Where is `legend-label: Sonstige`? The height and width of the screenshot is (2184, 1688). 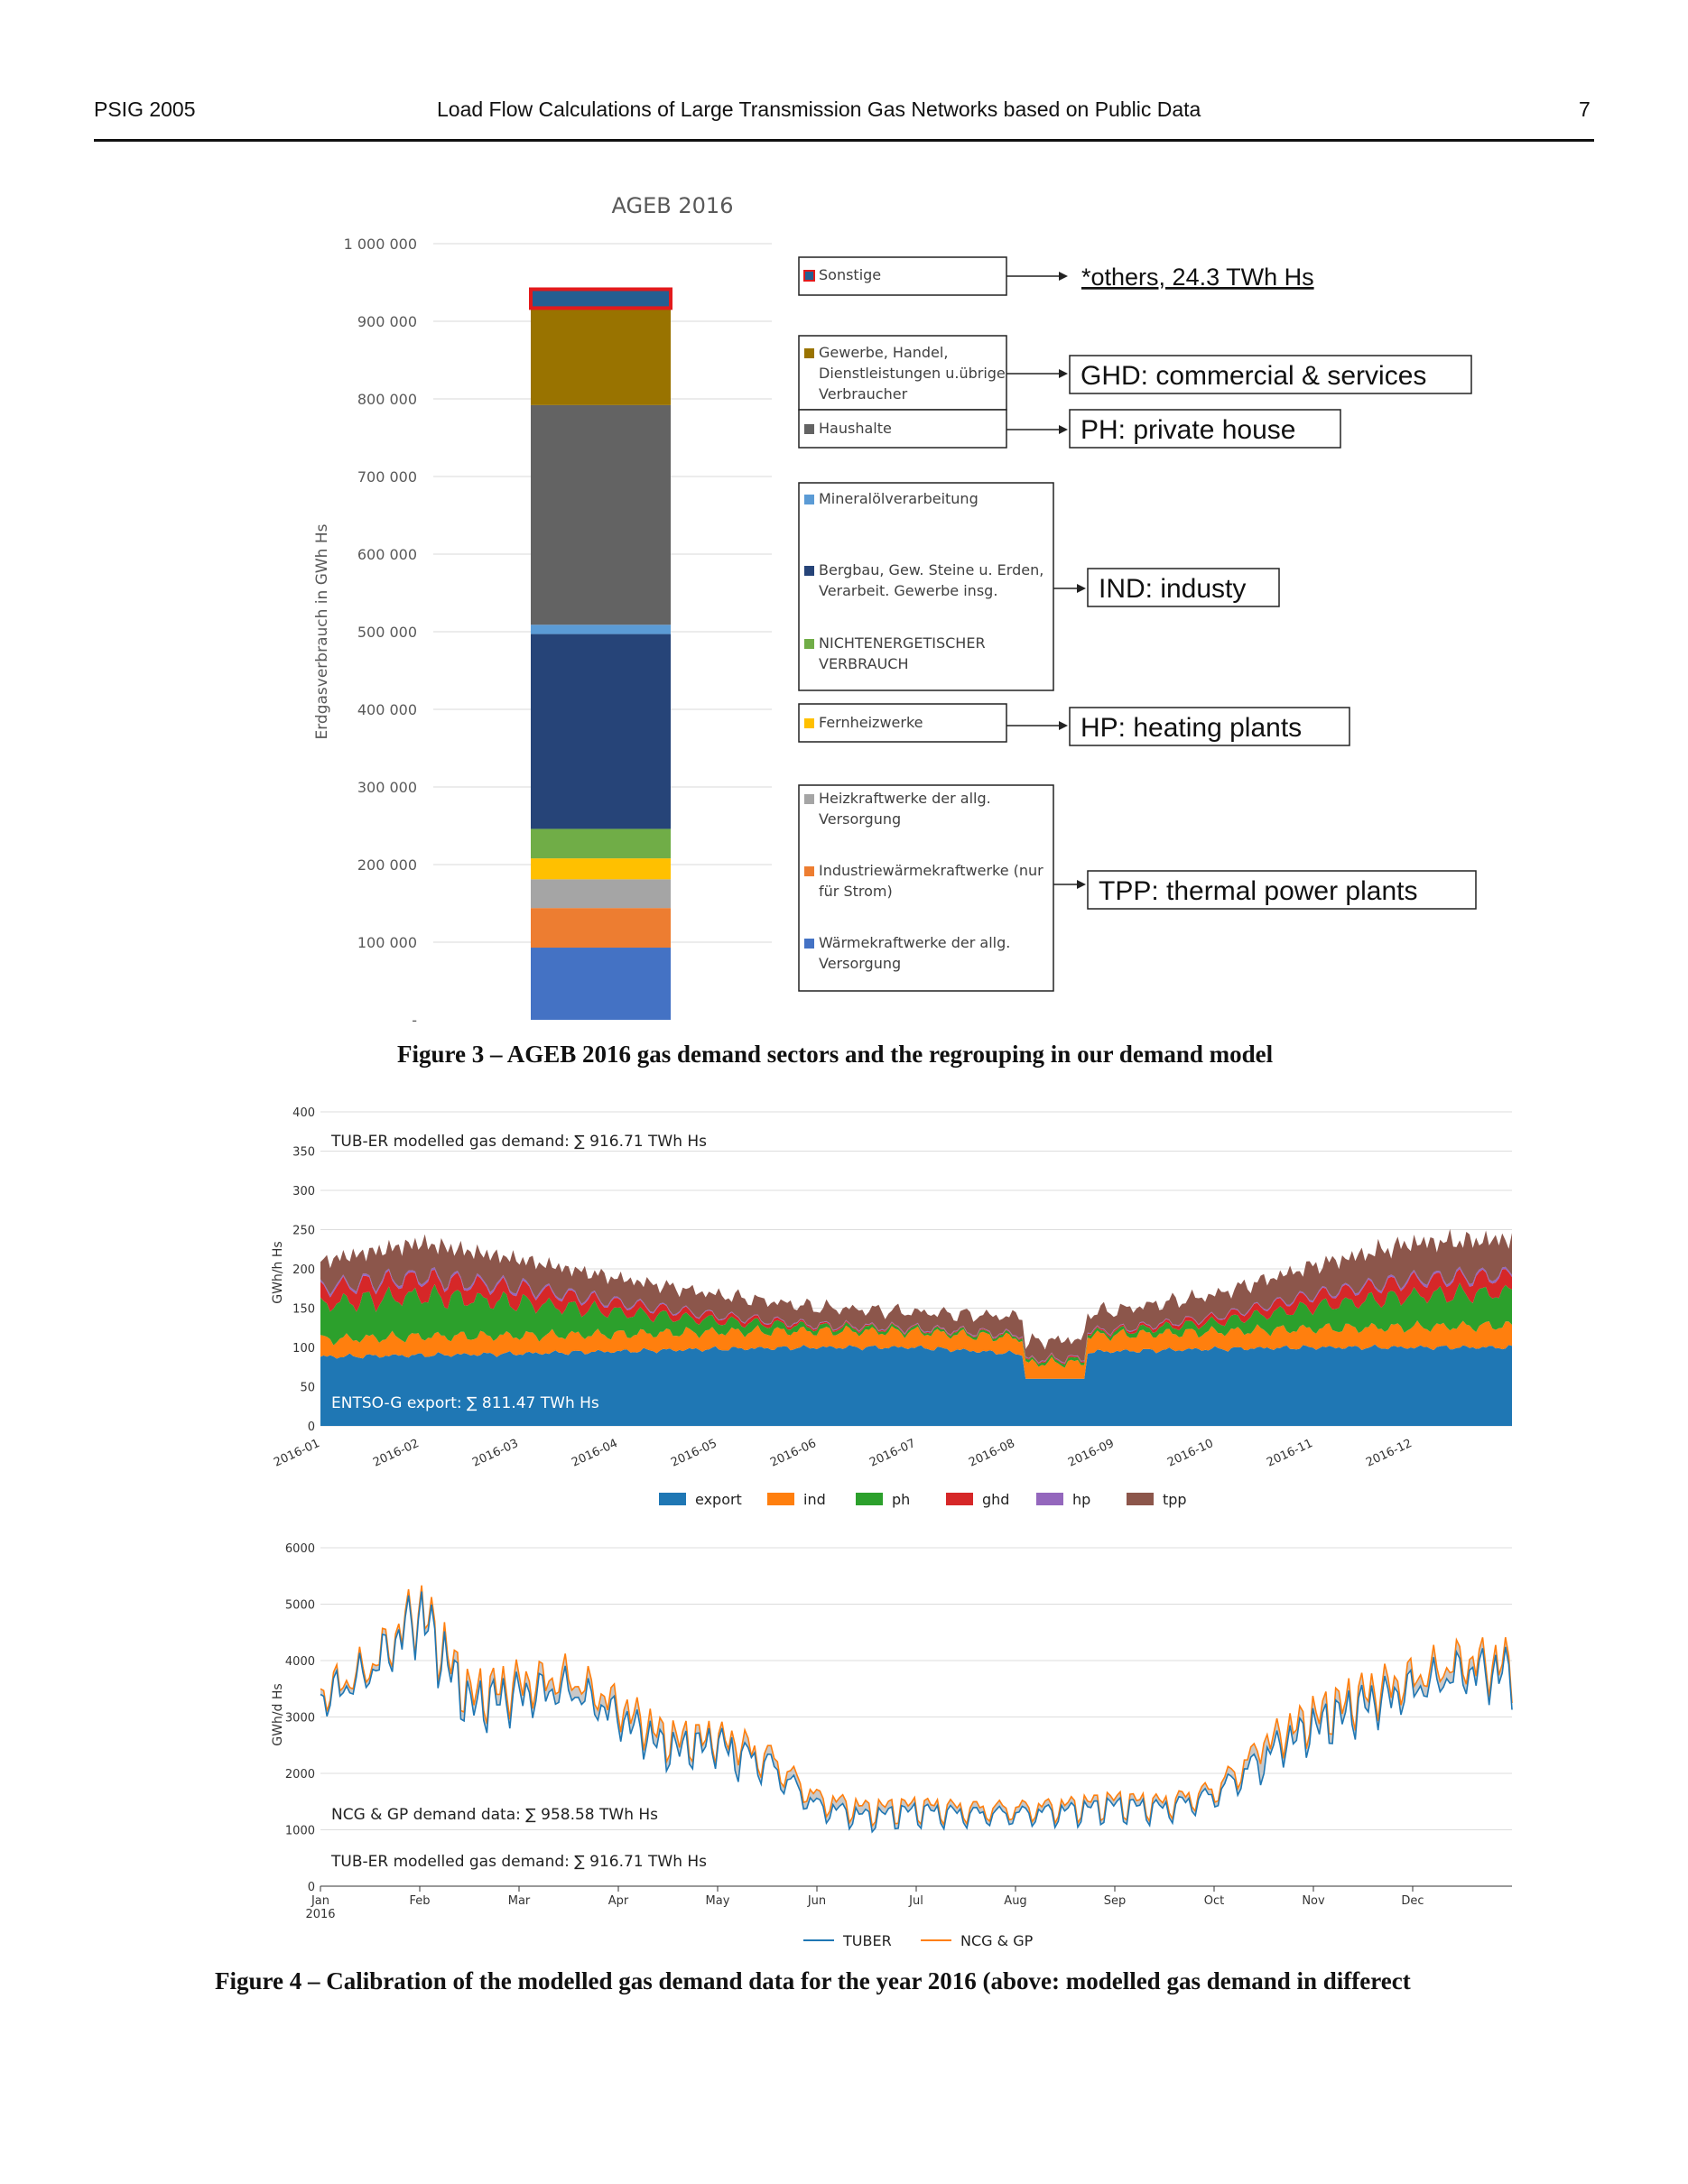
legend-label: Sonstige is located at coordinates (850, 274).